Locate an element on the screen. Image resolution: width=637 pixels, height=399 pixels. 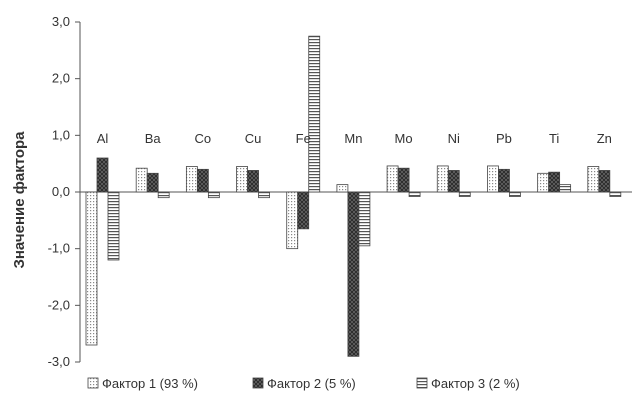
category-label-ba: Ba is located at coordinates (153, 138).